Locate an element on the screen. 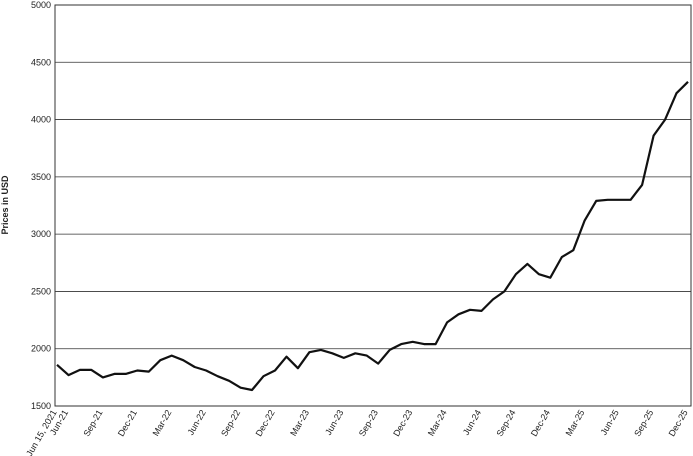  y-tick-label: 5000 is located at coordinates (41, 5).